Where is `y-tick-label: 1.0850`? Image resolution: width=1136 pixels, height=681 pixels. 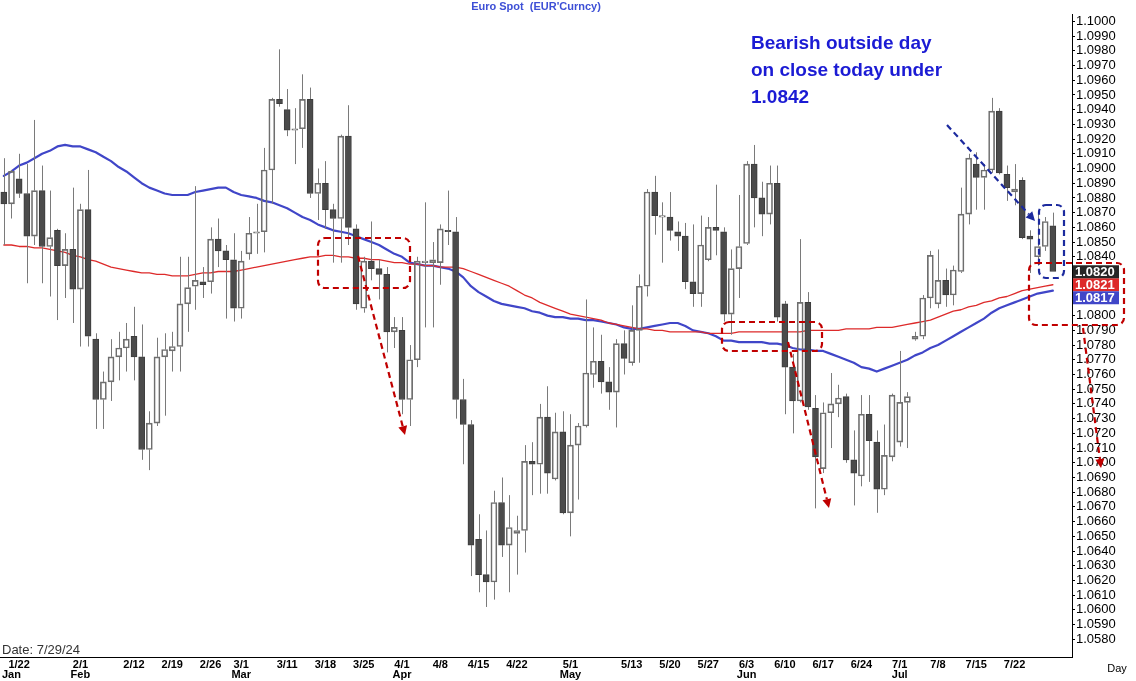 y-tick-label: 1.0850 is located at coordinates (1096, 241).